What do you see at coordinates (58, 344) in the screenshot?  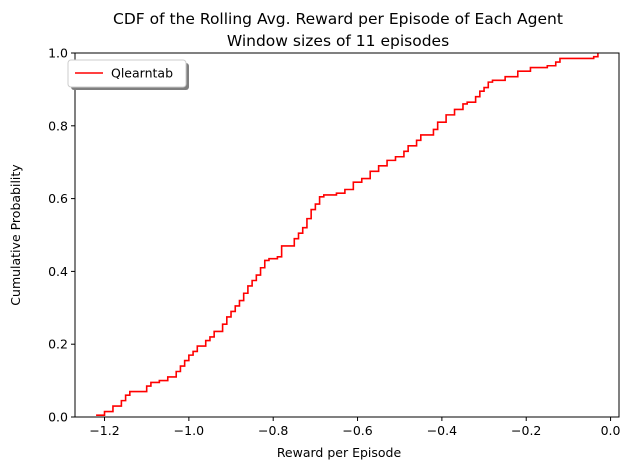 I see `y-tick-label: 0.2` at bounding box center [58, 344].